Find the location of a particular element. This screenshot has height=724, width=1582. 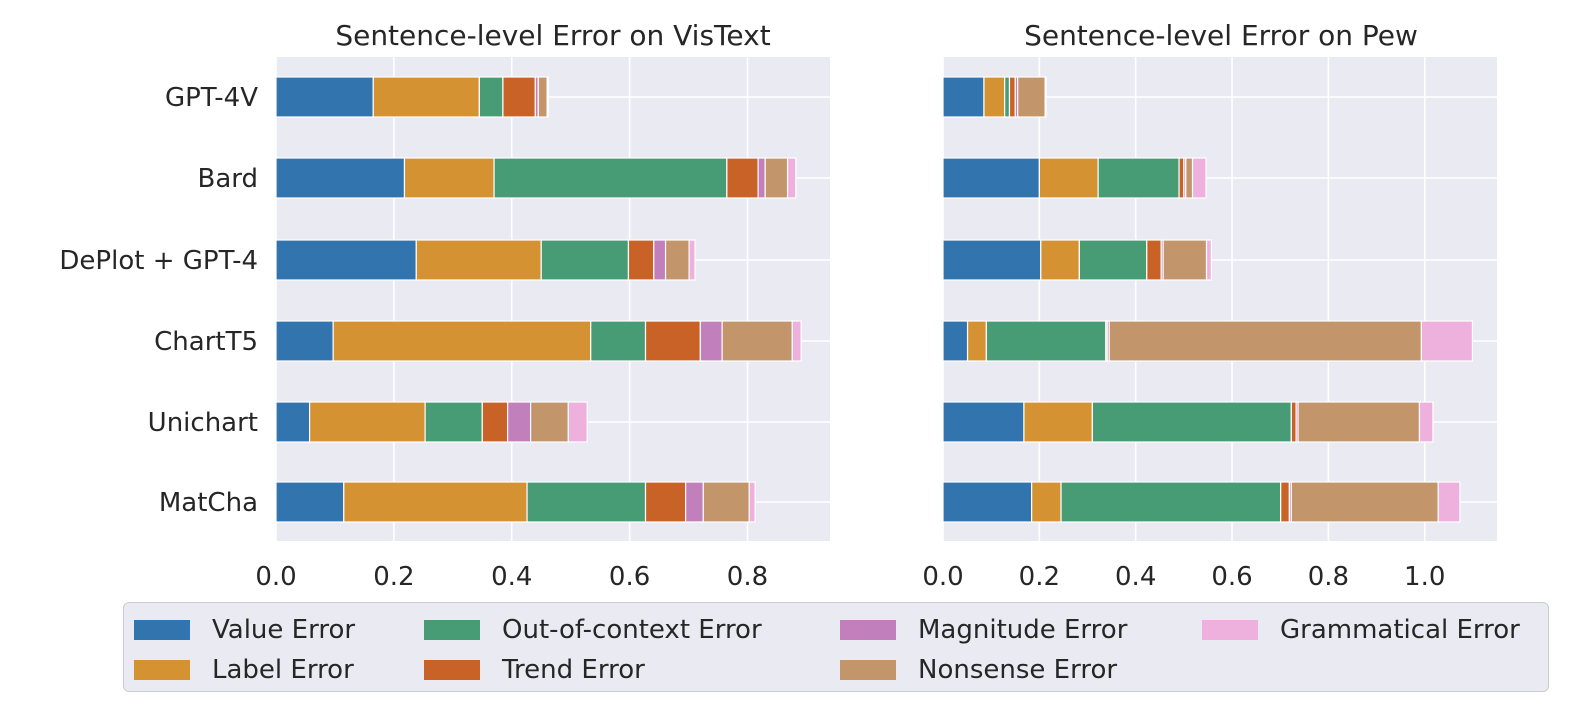

x-tick-label: 0.8 is located at coordinates (1328, 577).